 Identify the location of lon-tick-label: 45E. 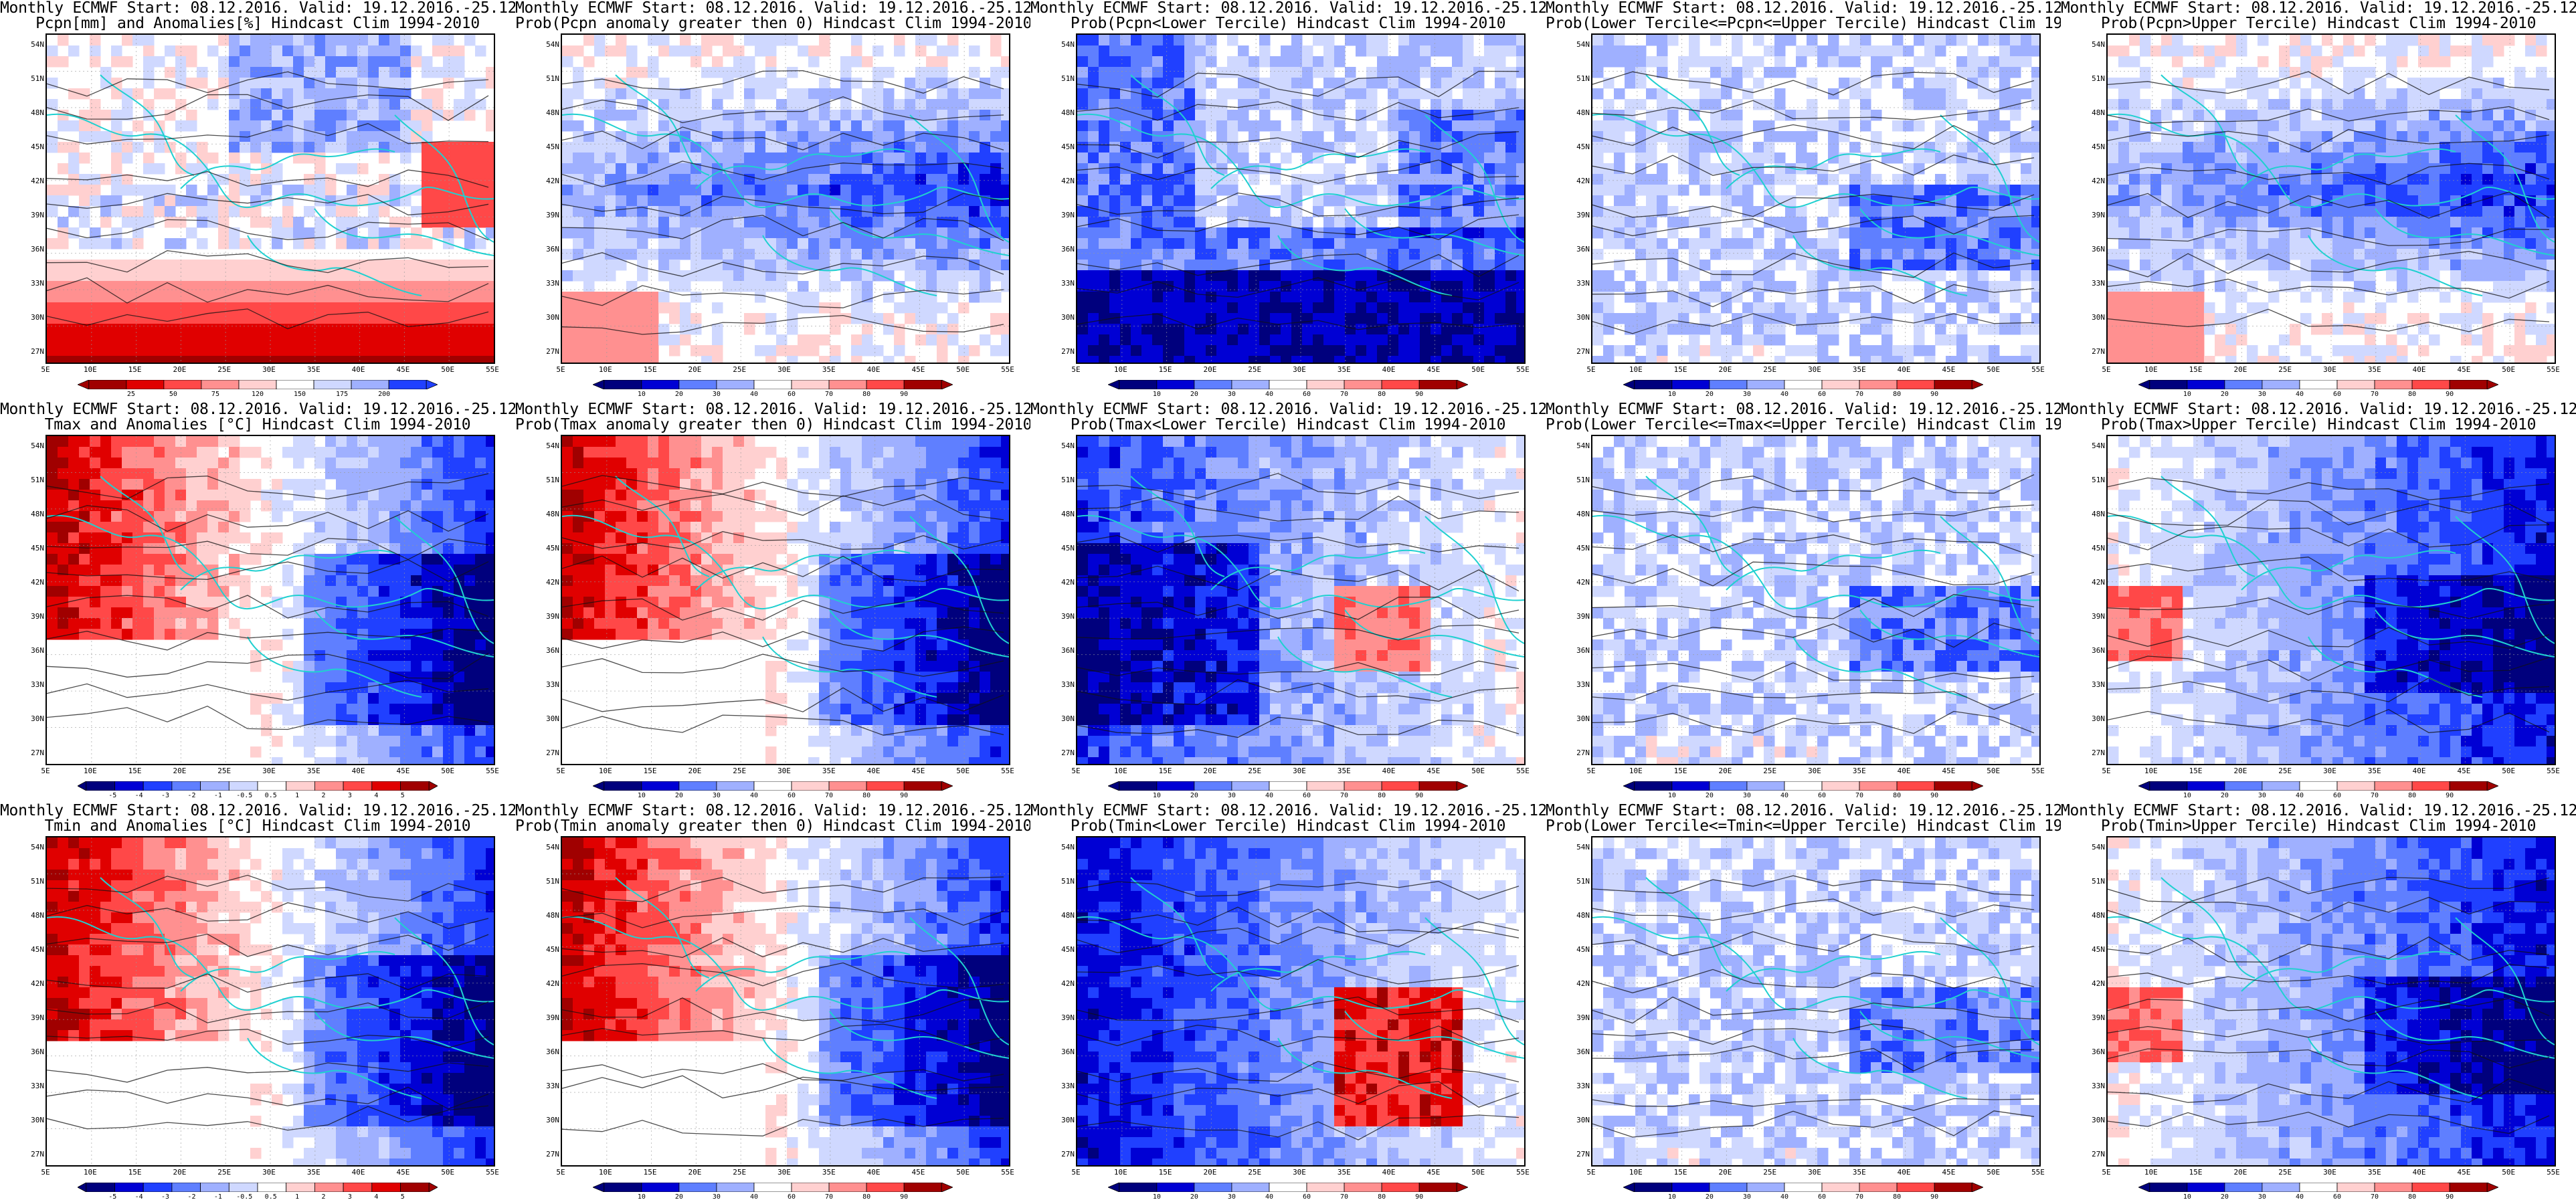
(403, 1172).